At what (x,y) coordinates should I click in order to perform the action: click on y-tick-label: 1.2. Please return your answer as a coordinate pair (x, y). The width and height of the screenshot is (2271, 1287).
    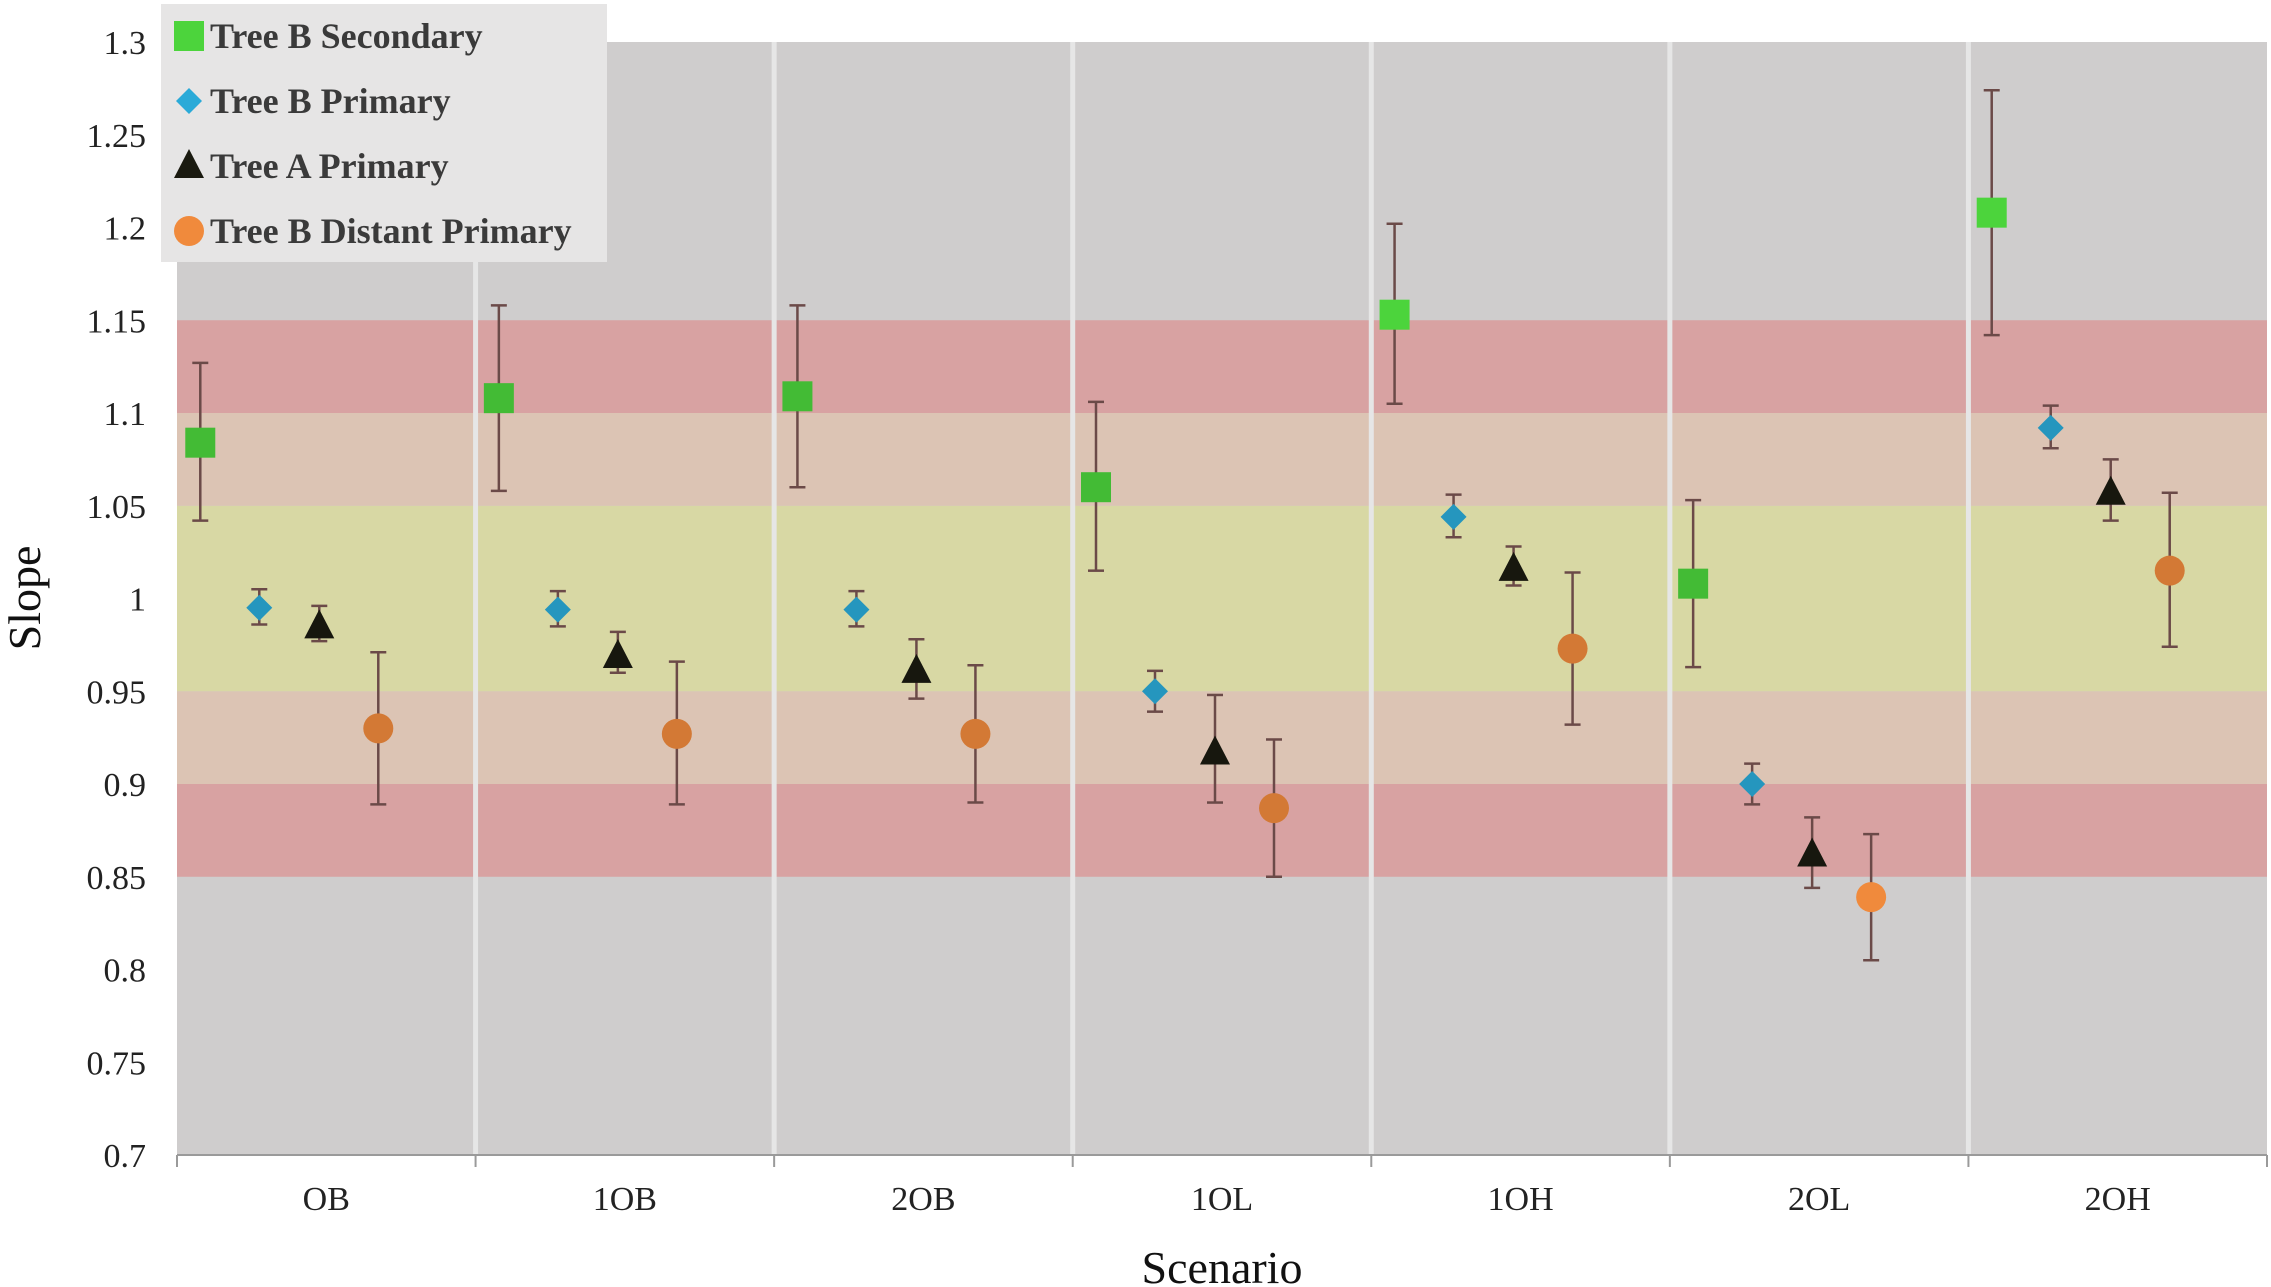
    Looking at the image, I should click on (125, 229).